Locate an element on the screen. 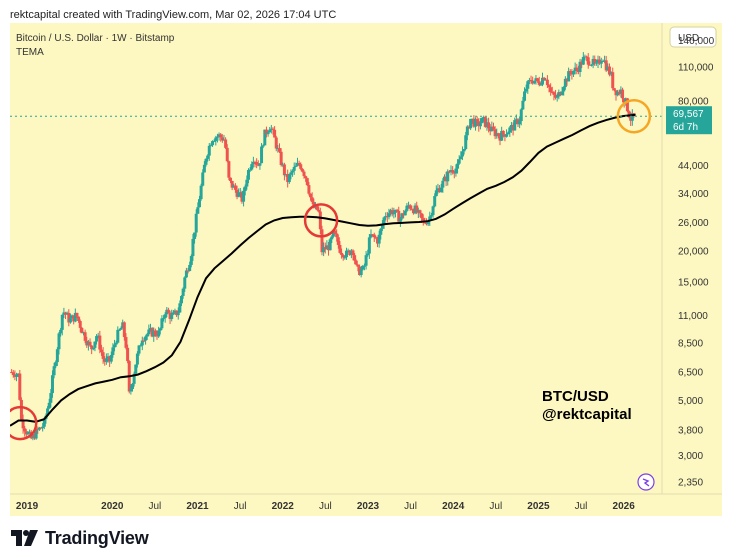  y-tick-label: 8,500 is located at coordinates (690, 344).